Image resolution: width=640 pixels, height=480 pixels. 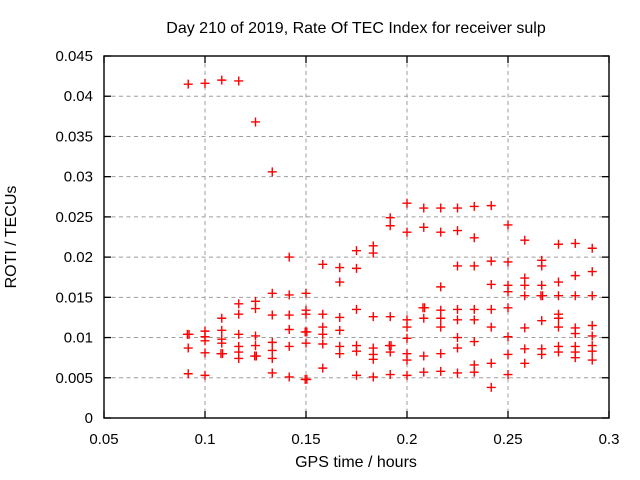 I want to click on x-tick-label: 0.15, so click(x=305, y=439).